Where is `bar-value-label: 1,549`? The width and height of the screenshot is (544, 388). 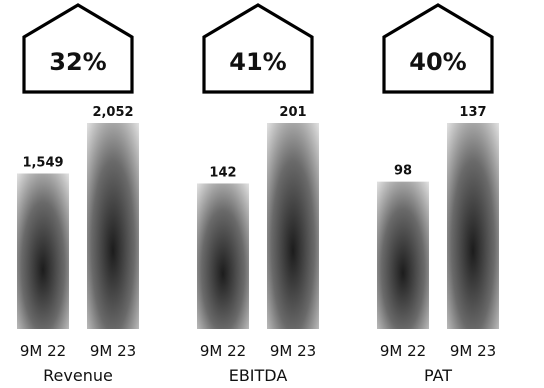 bar-value-label: 1,549 is located at coordinates (42, 162).